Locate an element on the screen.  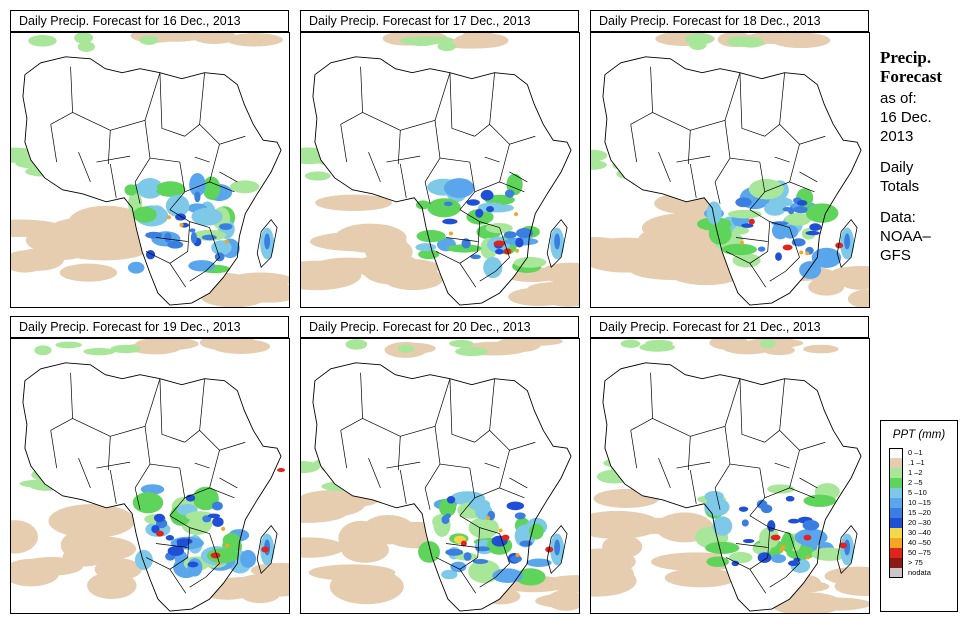
legend-label: nodata is located at coordinates (919, 572).